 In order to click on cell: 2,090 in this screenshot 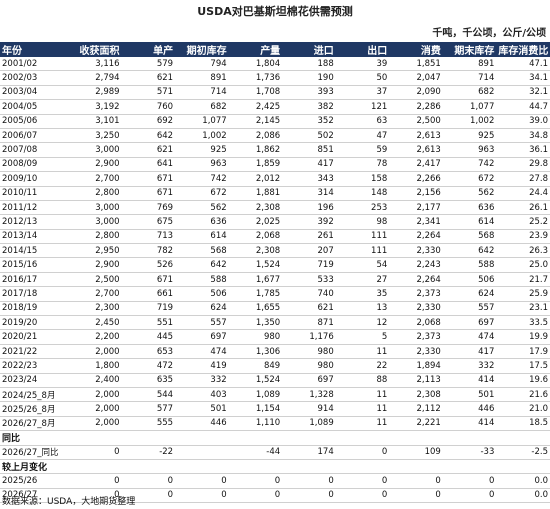, I will do `click(416, 93)`.